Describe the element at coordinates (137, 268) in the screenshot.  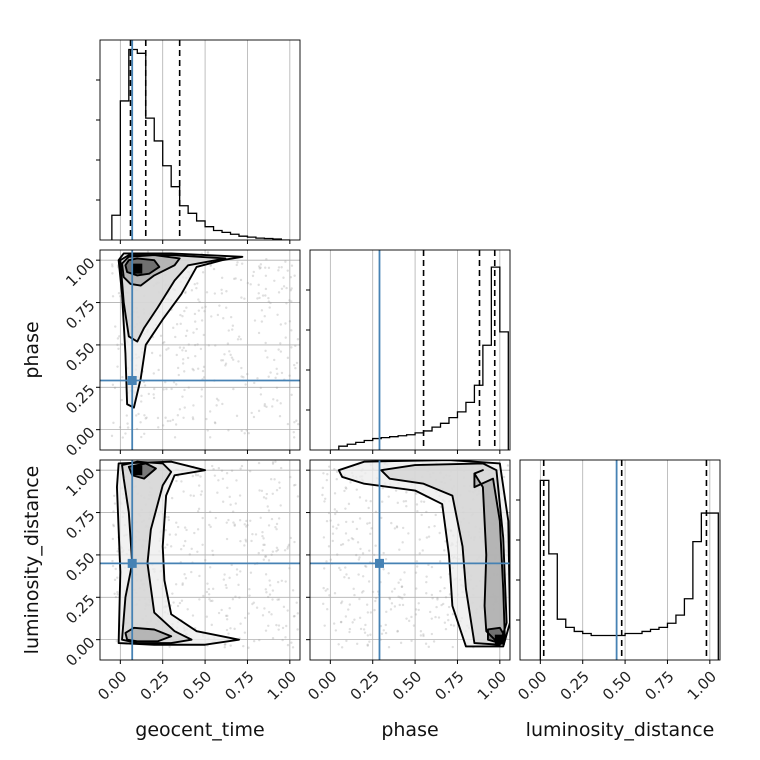
I see `density-peak` at that location.